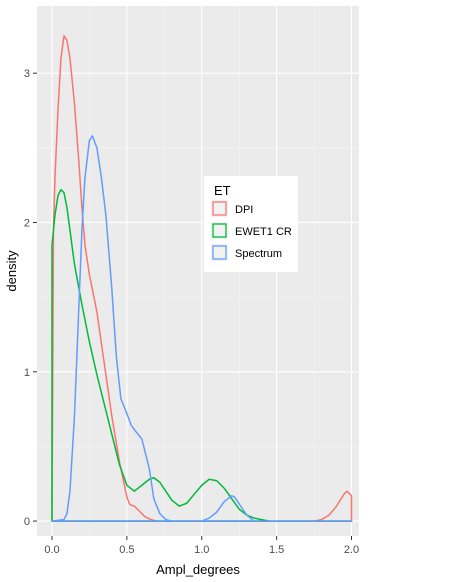 This screenshot has width=474, height=582. Describe the element at coordinates (276, 550) in the screenshot. I see `x-tick-label: 1.5` at that location.